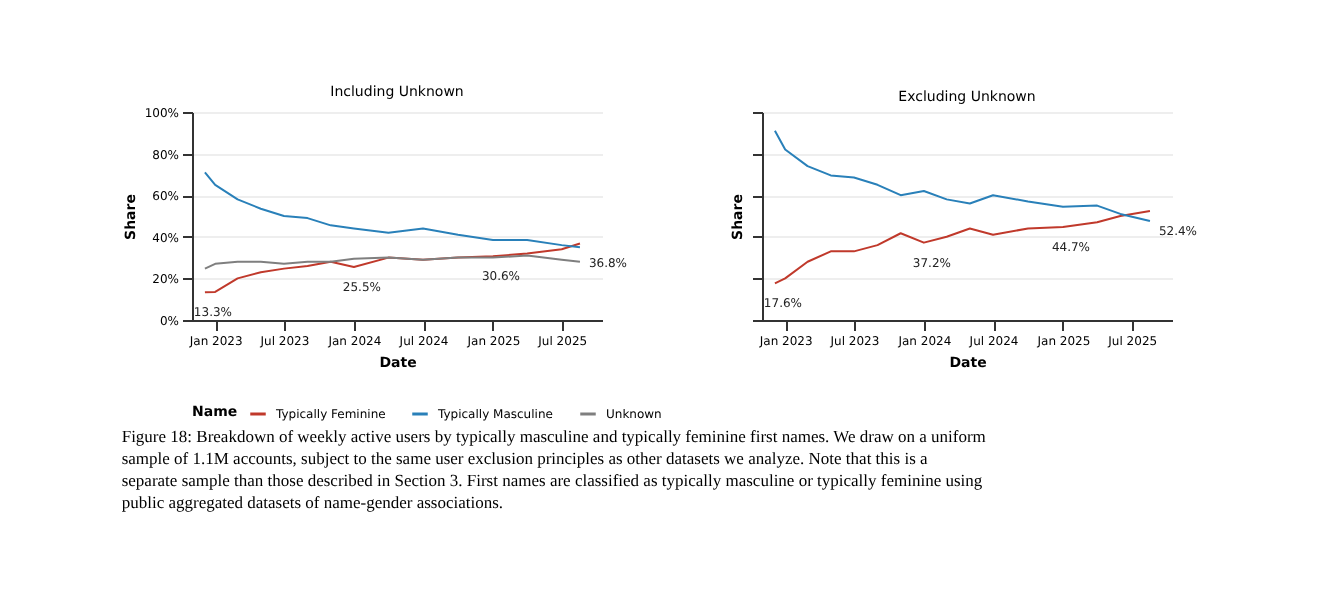 This screenshot has height=592, width=1320. What do you see at coordinates (554, 469) in the screenshot?
I see `caption: Figure 18: Breakdown of weekly active users by typically masculine and typically feminine first names. We draw on a uniform sample of 1.1M accounts, subject to the same user exclusion principles as other datasets we analyze. Note that this is a separate sample than those described in Section 3. First names are classified as typically masculine or typically feminine using public aggregated datasets of name-gender associations.` at bounding box center [554, 469].